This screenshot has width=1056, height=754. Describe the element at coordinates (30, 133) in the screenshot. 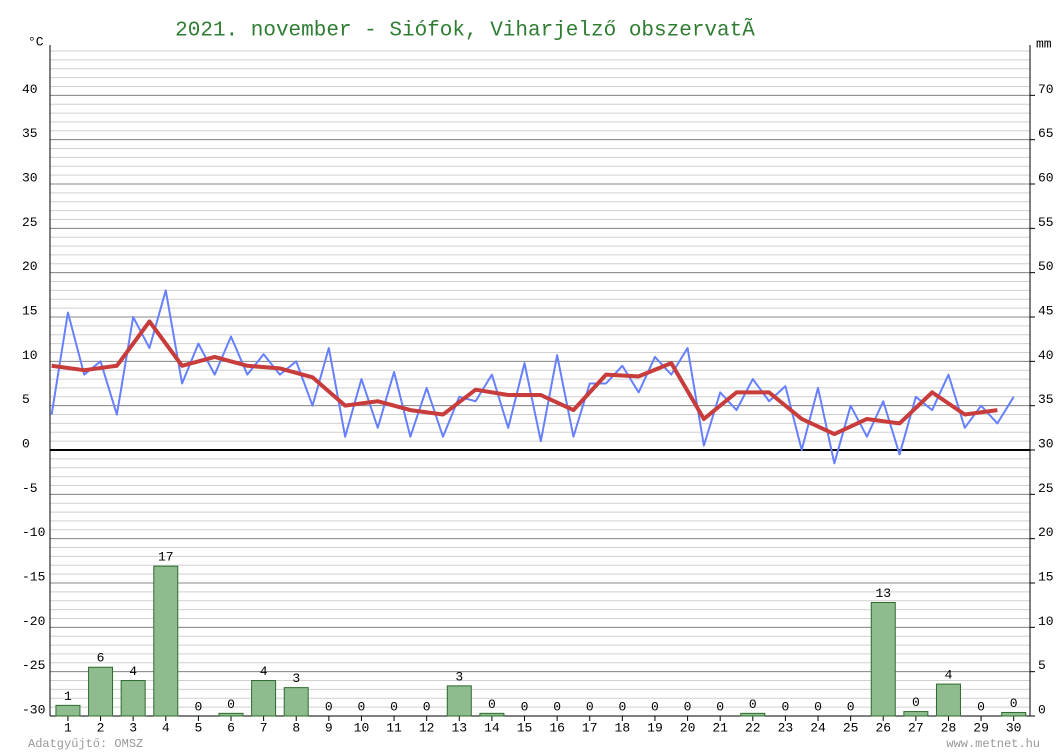

I see `y-tick-label: 35` at that location.